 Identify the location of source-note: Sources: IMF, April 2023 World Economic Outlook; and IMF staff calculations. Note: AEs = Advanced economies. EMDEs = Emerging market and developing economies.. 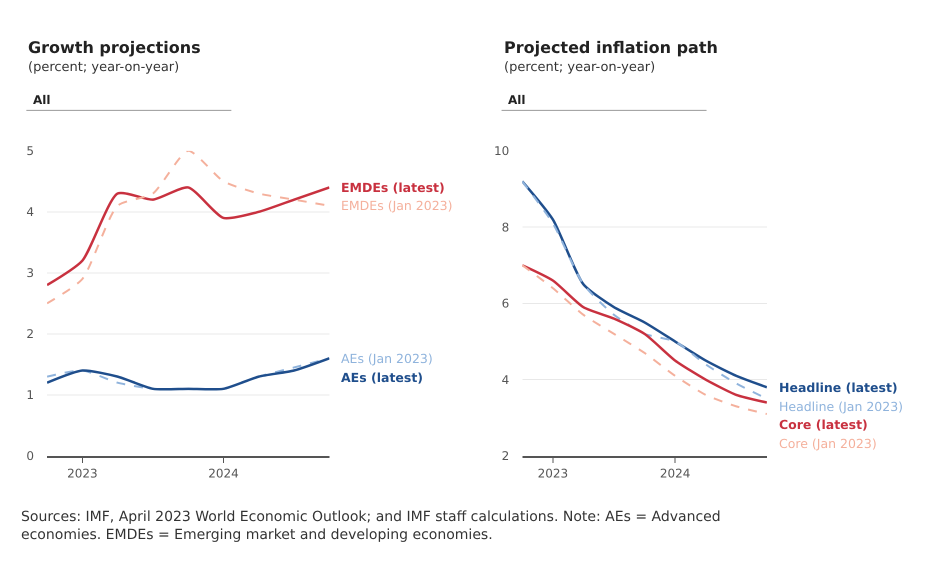
(371, 526).